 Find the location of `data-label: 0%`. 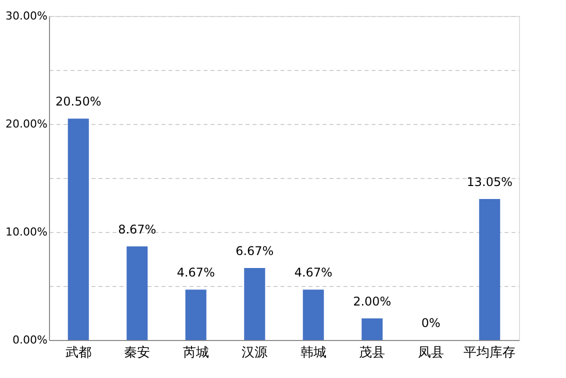

data-label: 0% is located at coordinates (430, 323).